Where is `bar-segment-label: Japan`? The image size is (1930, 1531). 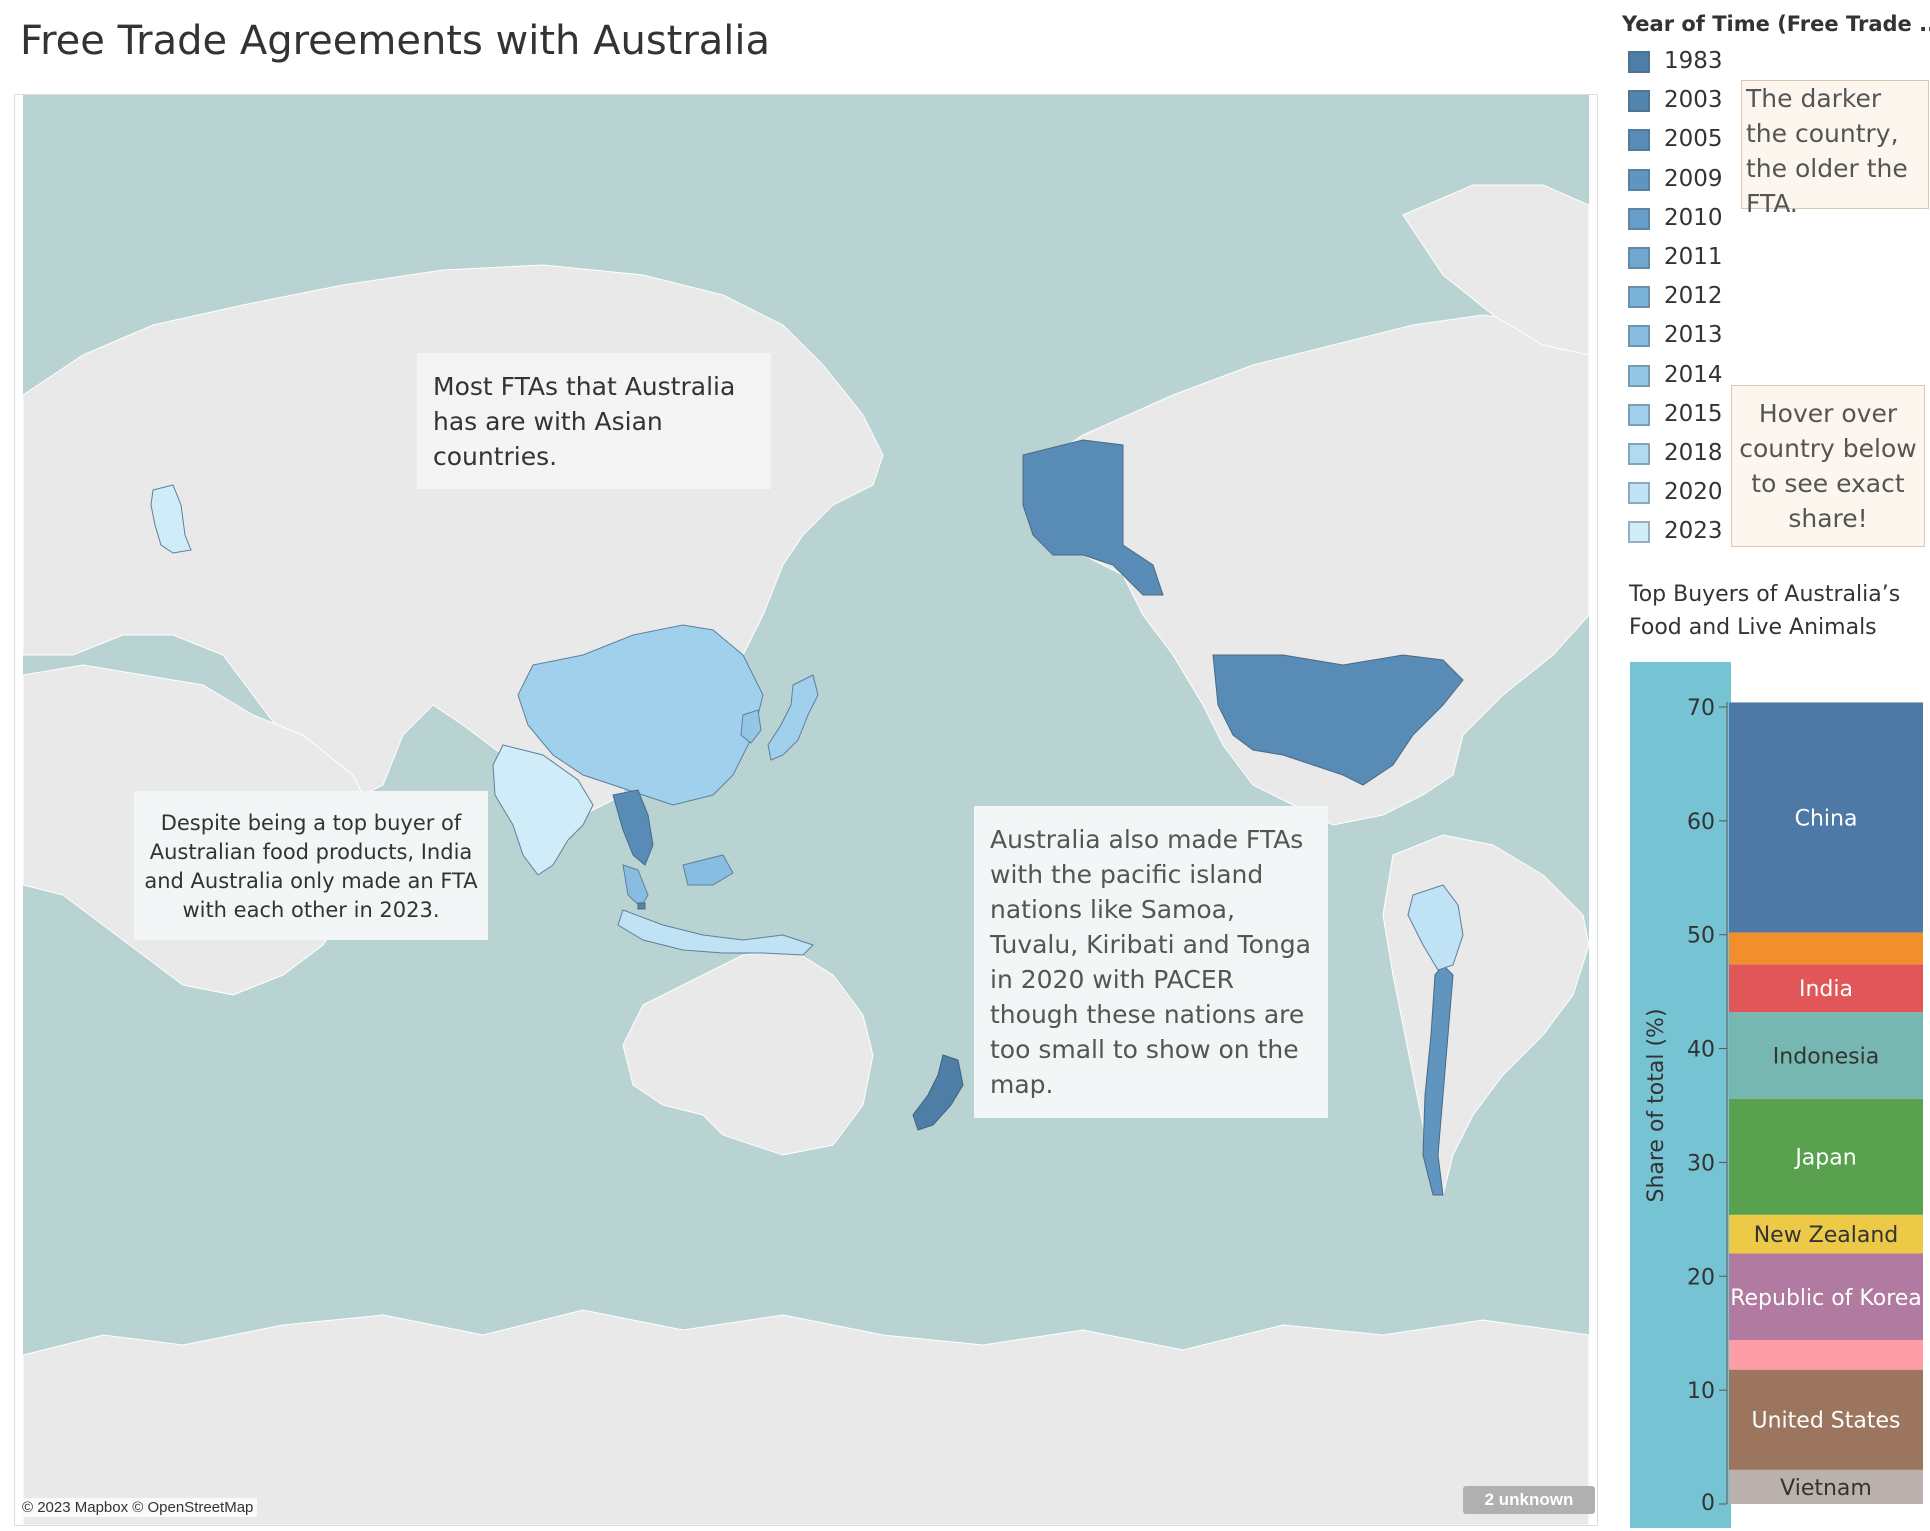 bar-segment-label: Japan is located at coordinates (1824, 1158).